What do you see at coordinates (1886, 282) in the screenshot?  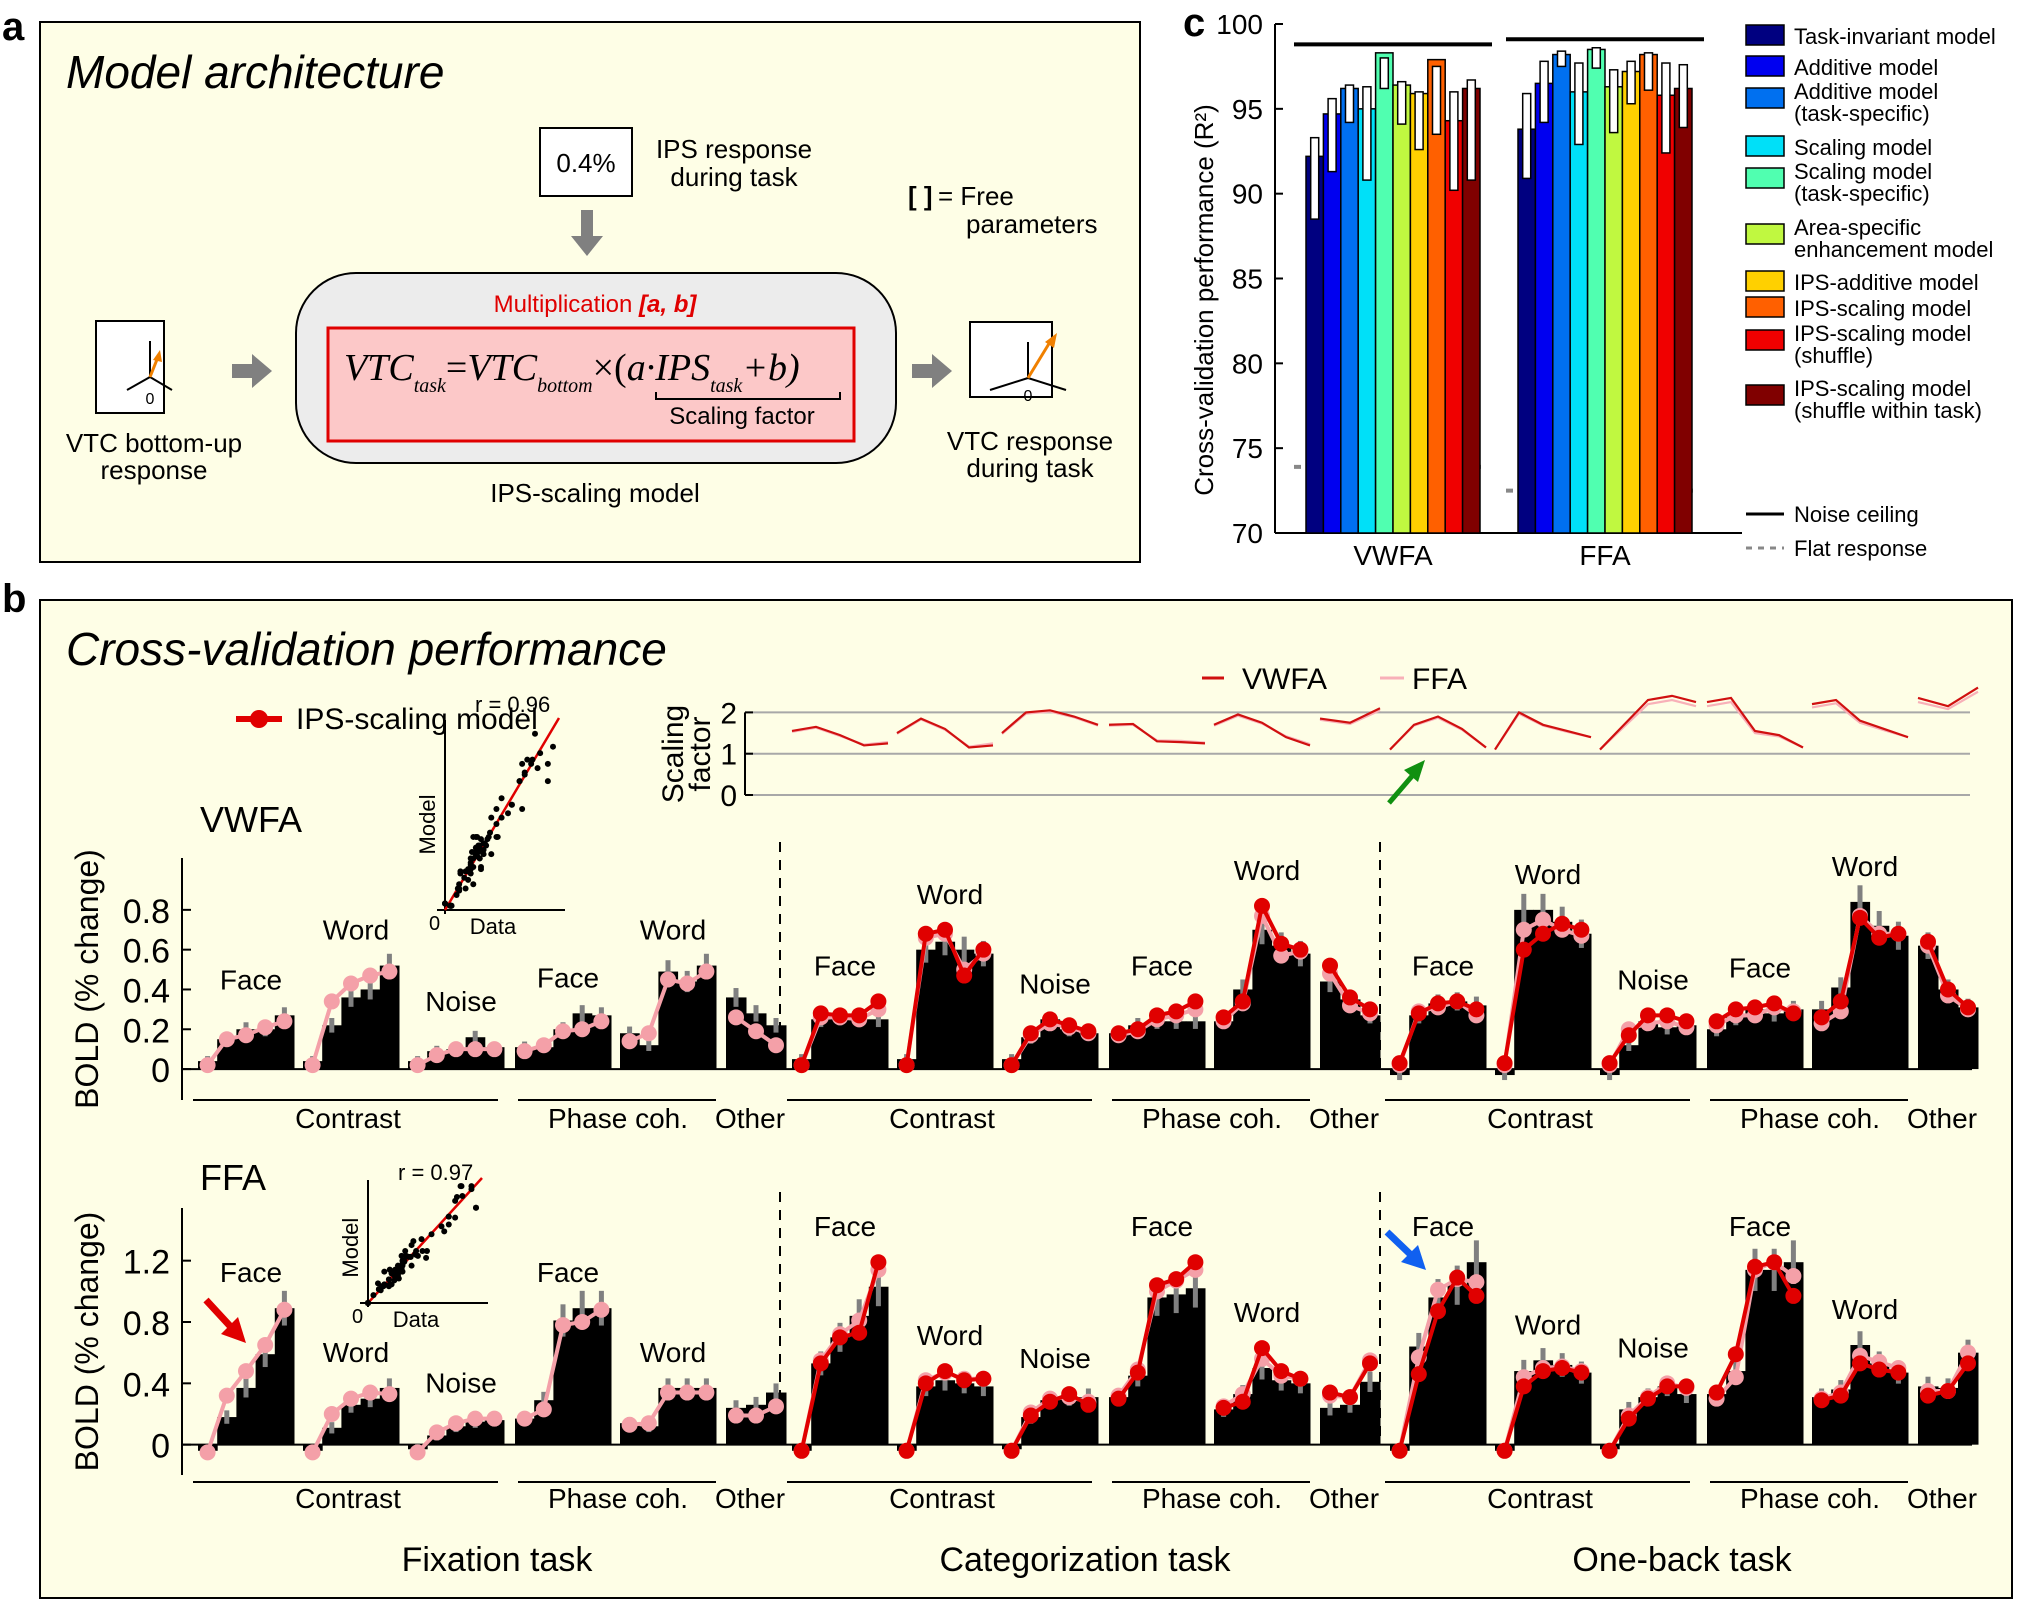 I see `legend-label: IPS-additive model` at bounding box center [1886, 282].